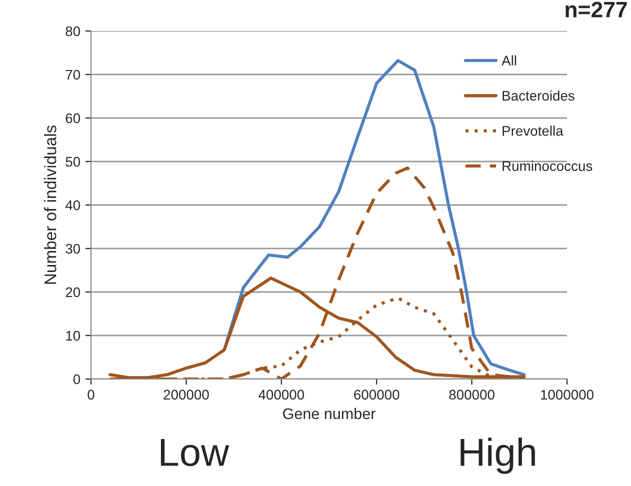 This screenshot has height=486, width=631. What do you see at coordinates (73, 161) in the screenshot?
I see `y-tick-label: 50` at bounding box center [73, 161].